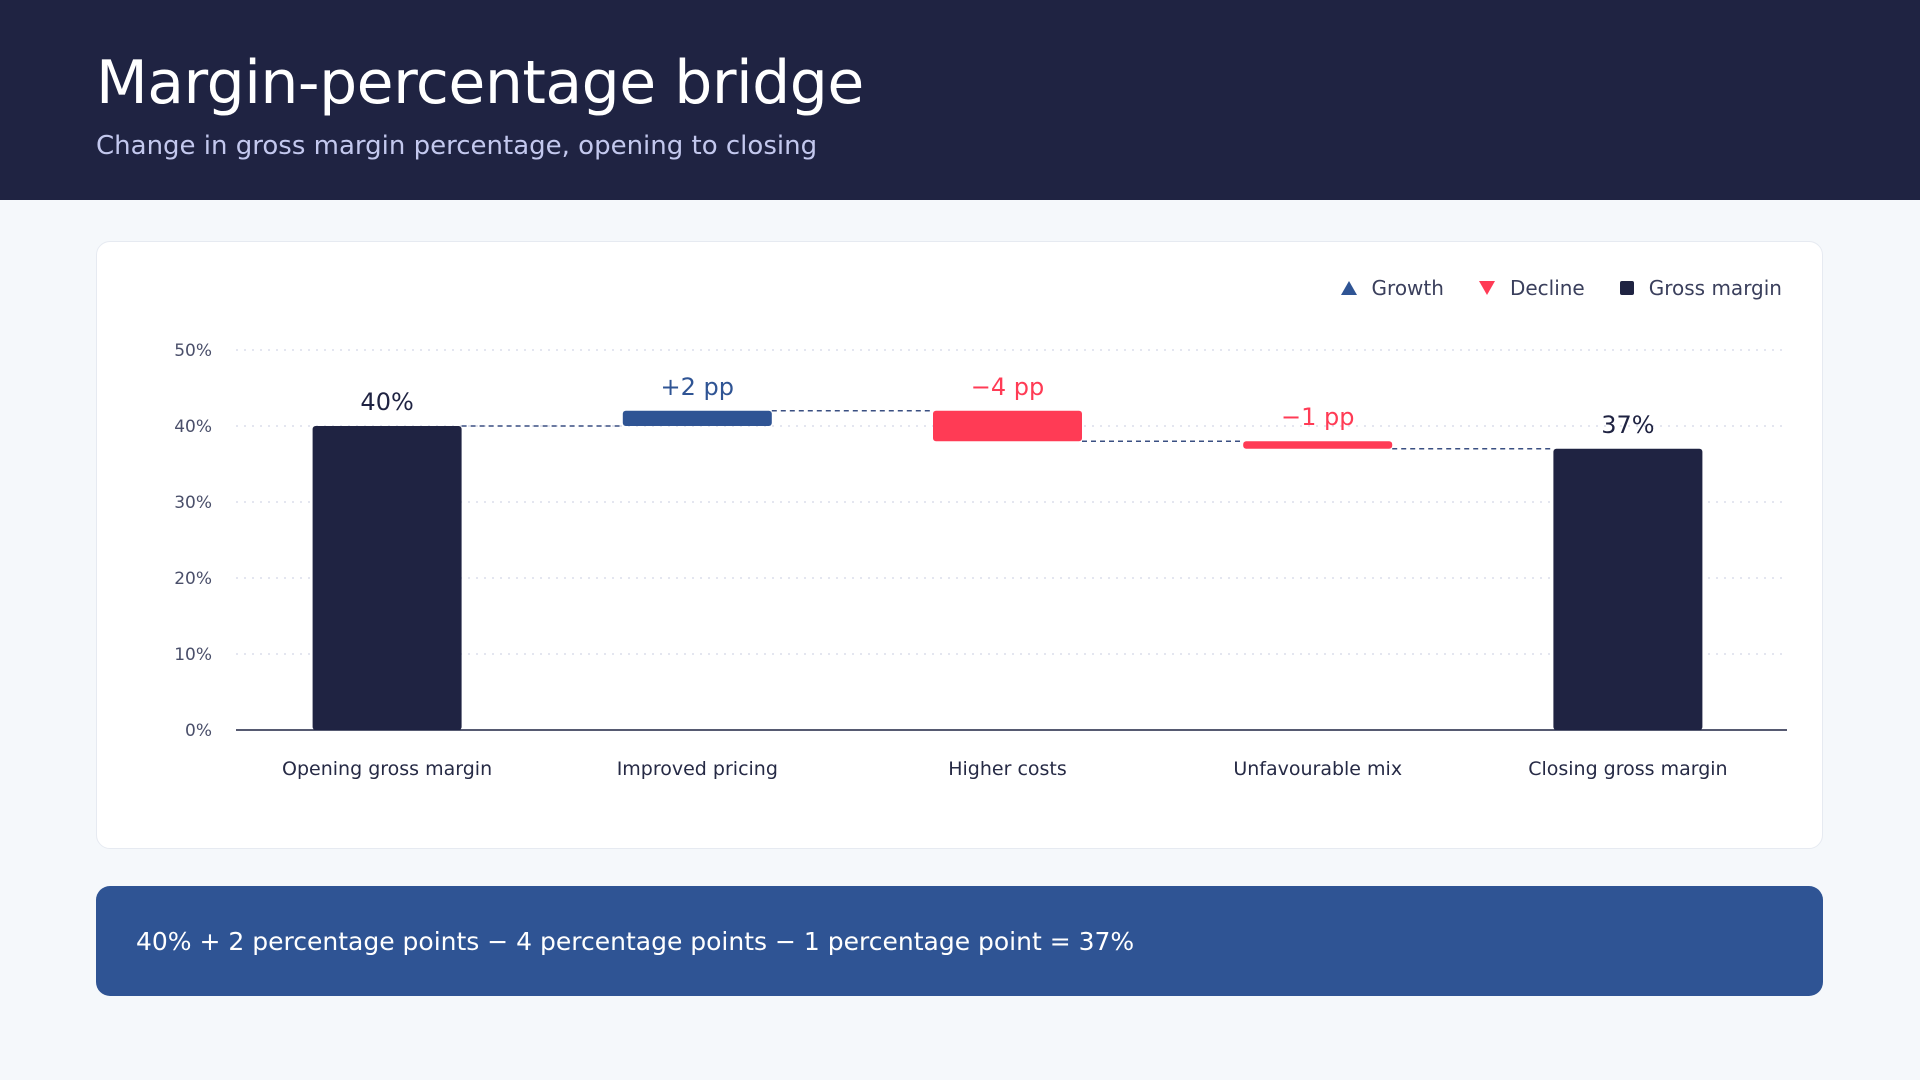 This screenshot has width=1920, height=1080. I want to click on square-icon, so click(1626, 288).